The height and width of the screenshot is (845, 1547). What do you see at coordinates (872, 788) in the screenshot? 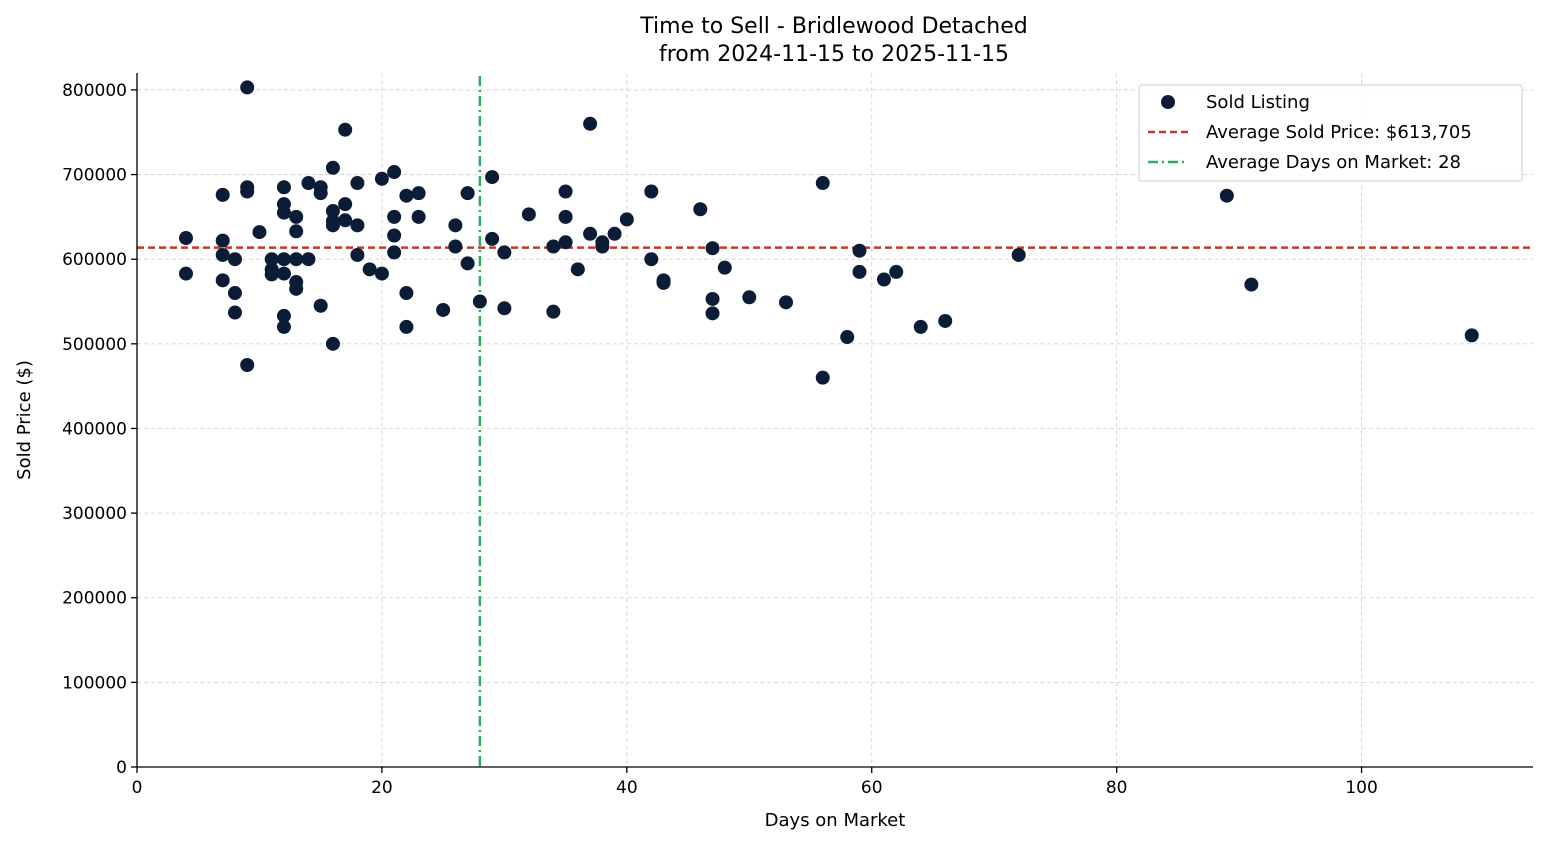
I see `x-tick-label: 60` at bounding box center [872, 788].